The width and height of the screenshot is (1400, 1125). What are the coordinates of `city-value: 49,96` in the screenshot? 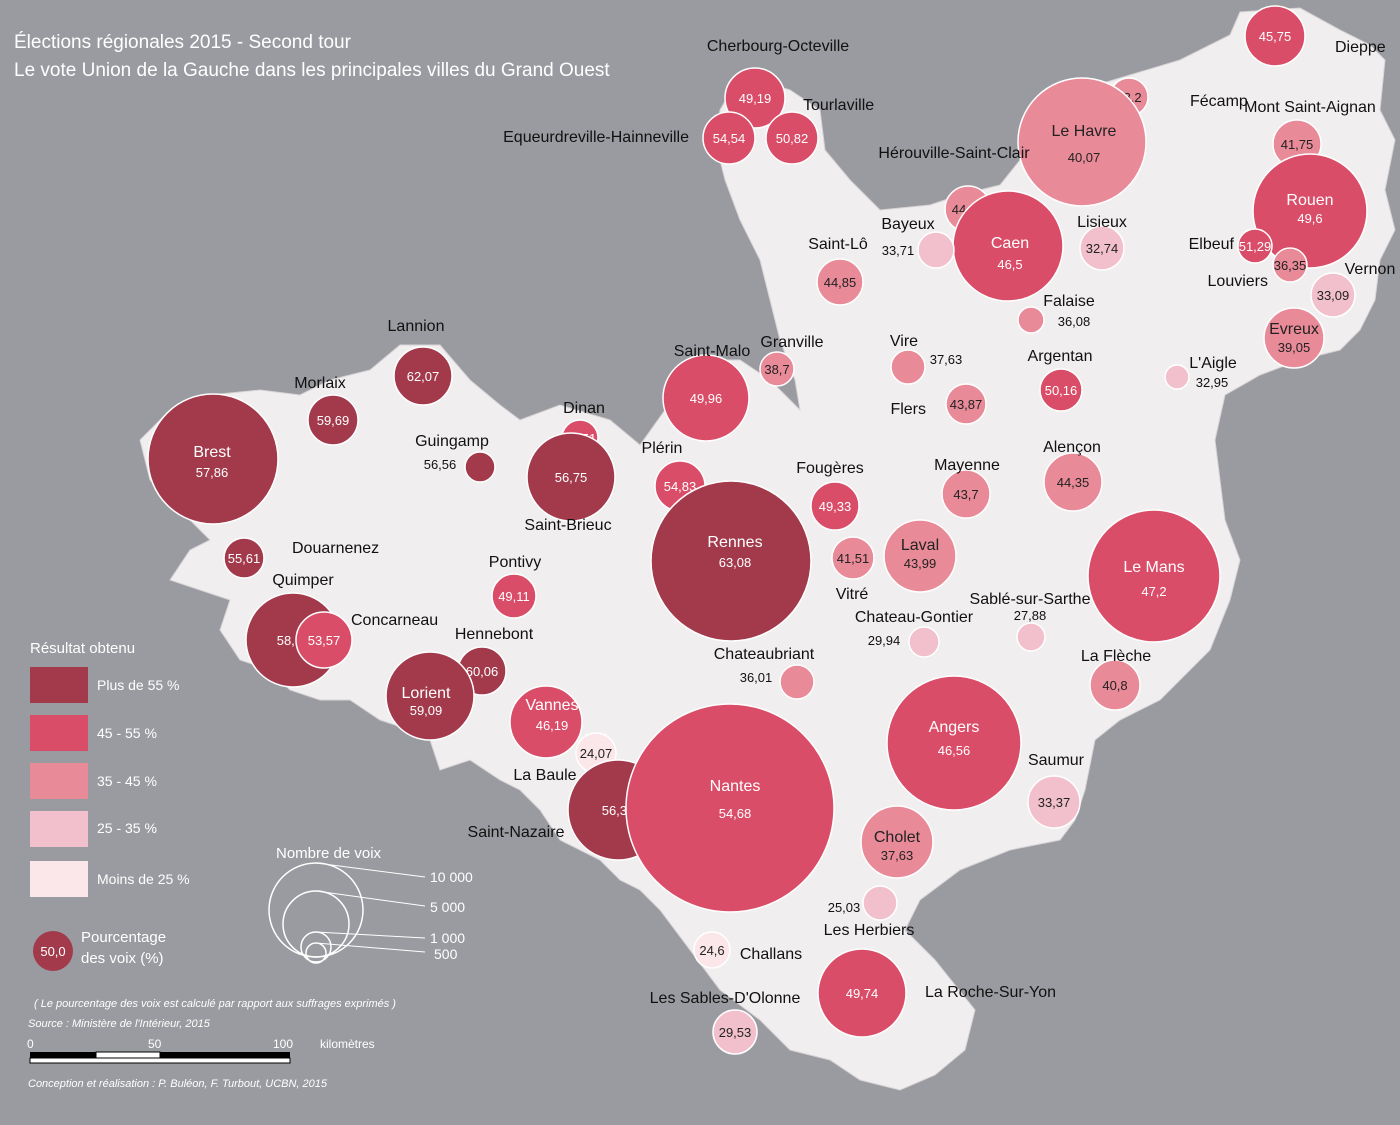 It's located at (706, 398).